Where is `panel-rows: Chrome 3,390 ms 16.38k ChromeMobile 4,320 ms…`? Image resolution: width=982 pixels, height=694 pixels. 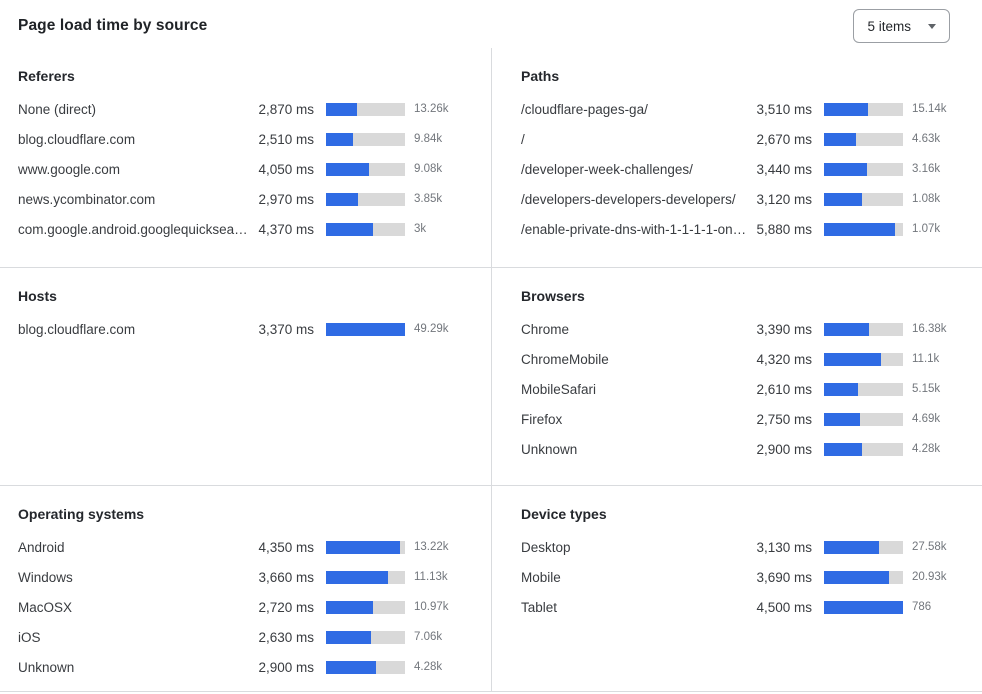 panel-rows: Chrome 3,390 ms 16.38k ChromeMobile 4,320 ms… is located at coordinates (742, 389).